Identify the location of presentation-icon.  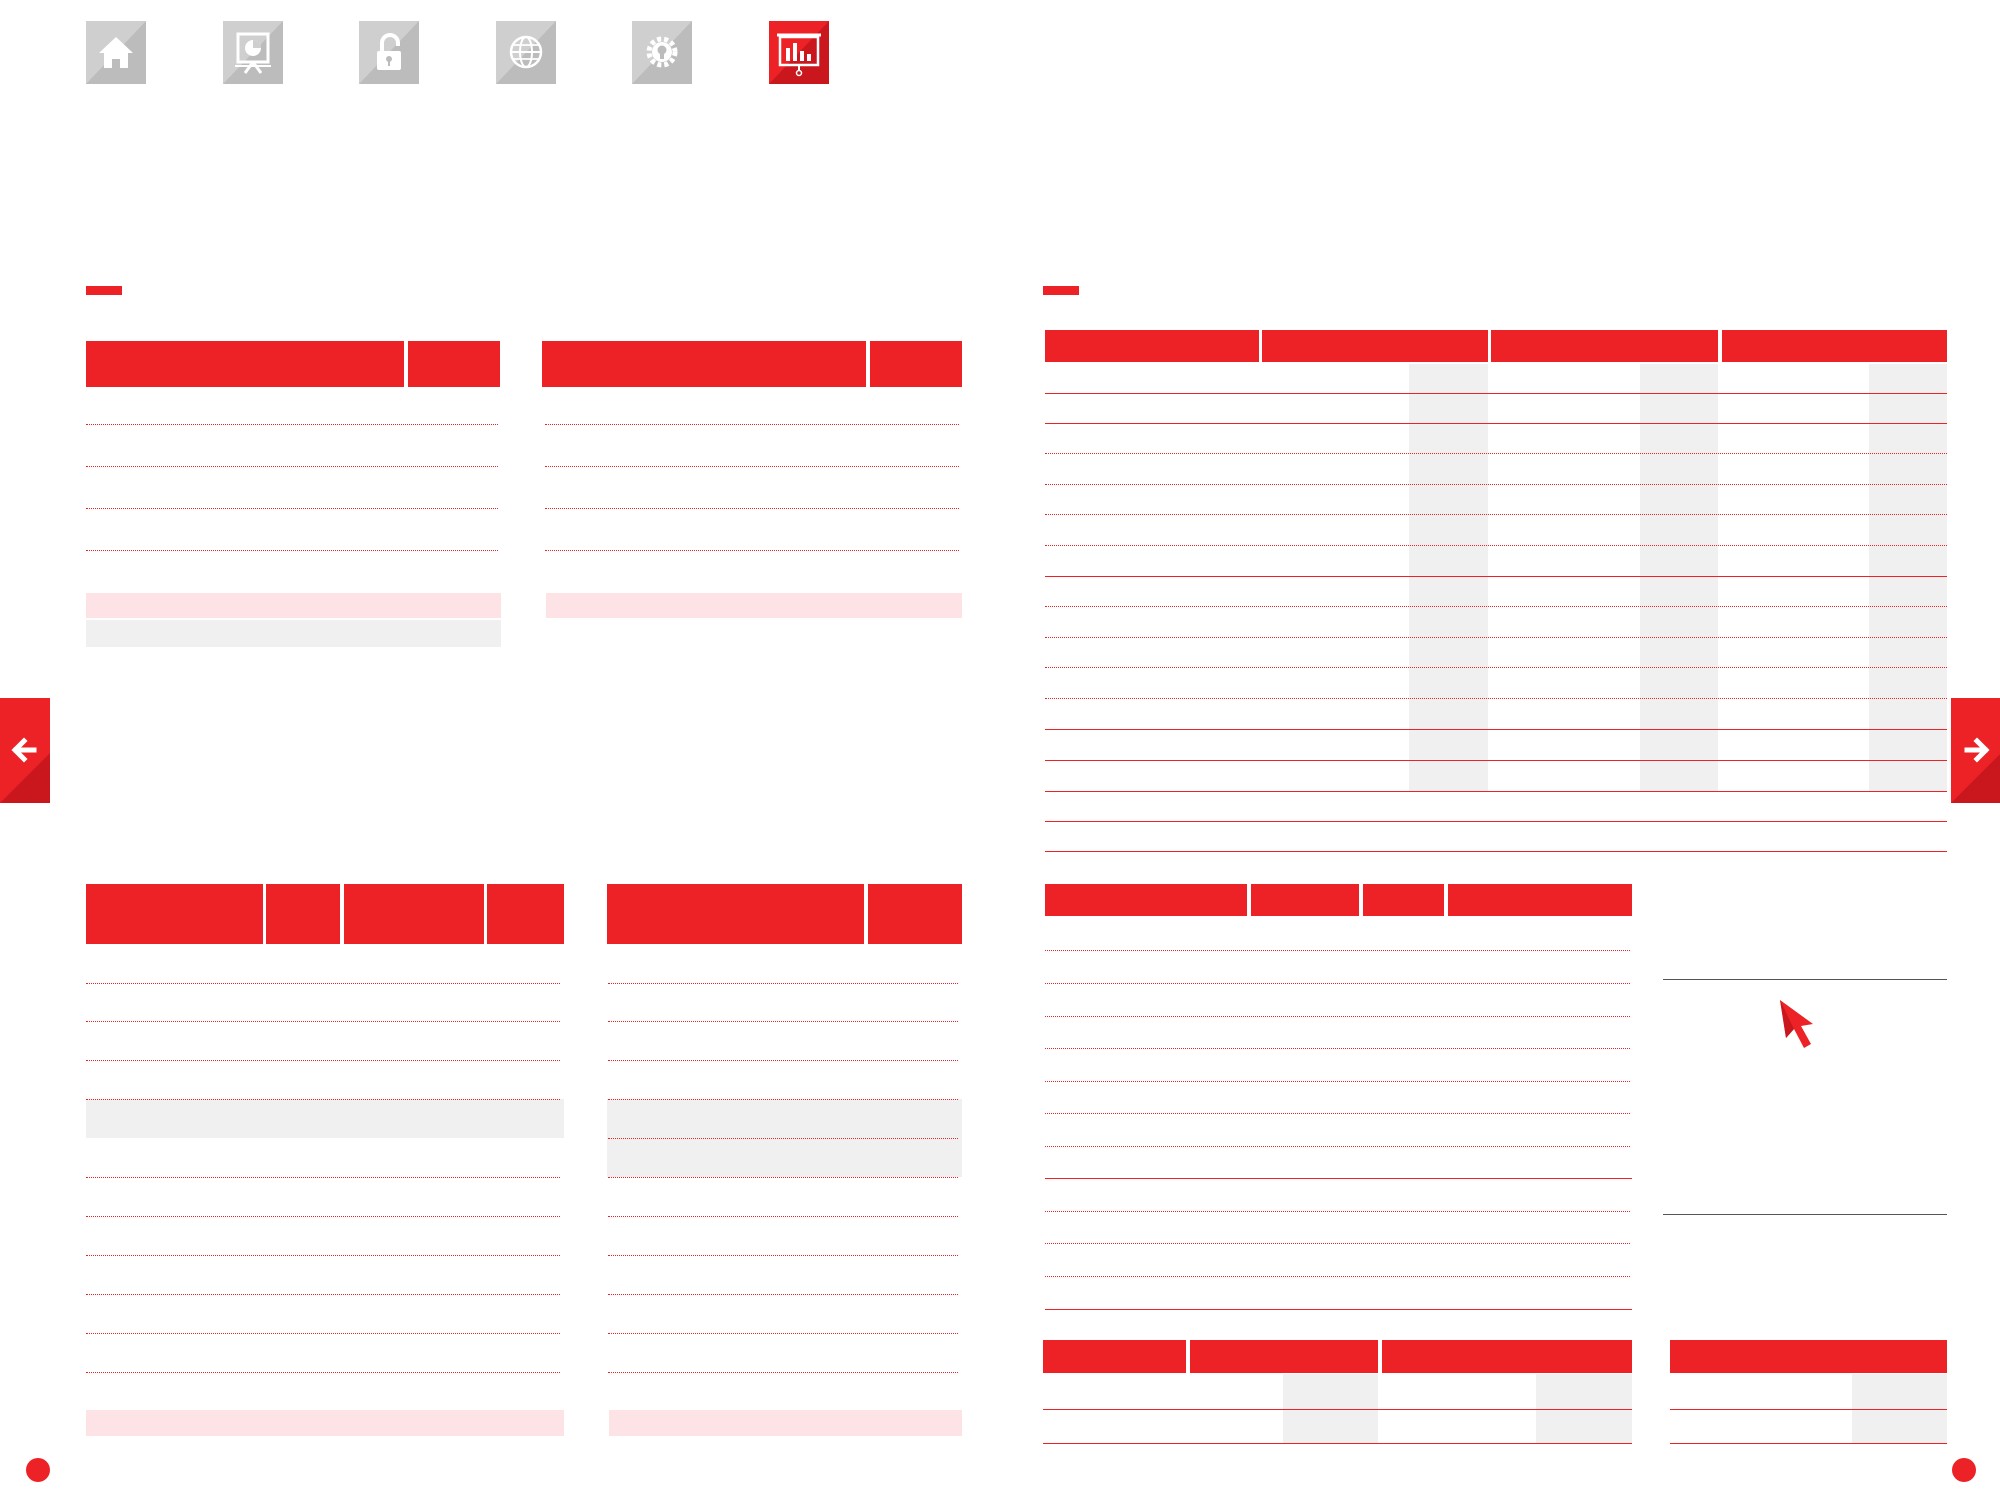
(253, 52).